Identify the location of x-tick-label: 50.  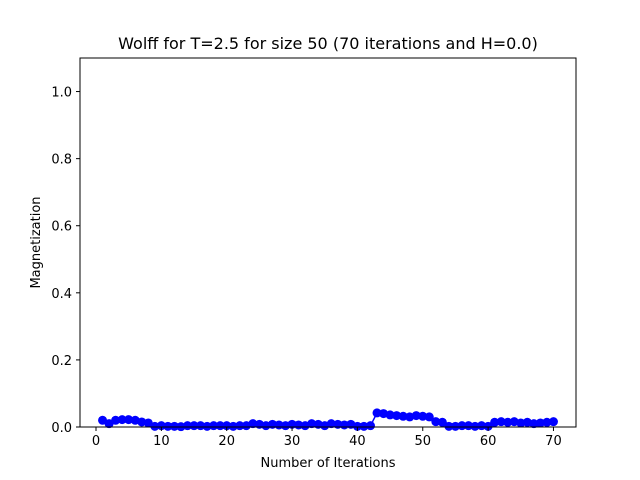
(422, 441).